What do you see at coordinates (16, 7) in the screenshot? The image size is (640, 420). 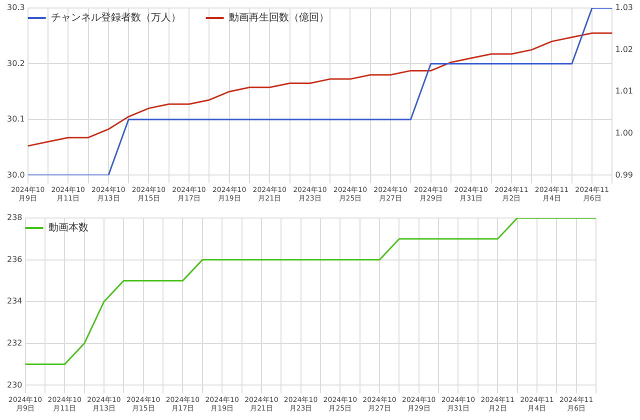 I see `y-tick-label: 30.3` at bounding box center [16, 7].